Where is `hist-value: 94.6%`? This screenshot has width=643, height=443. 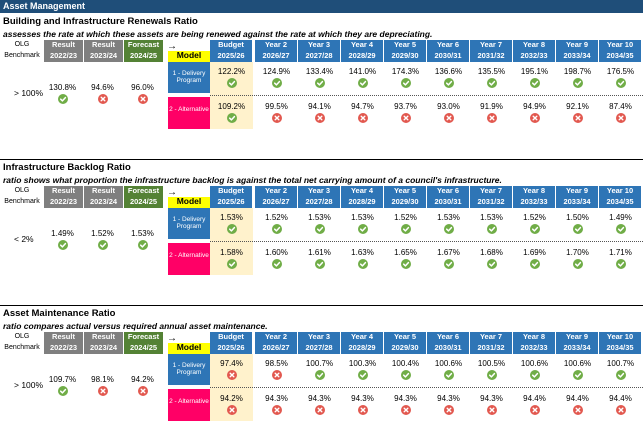
hist-value: 94.6% is located at coordinates (102, 87).